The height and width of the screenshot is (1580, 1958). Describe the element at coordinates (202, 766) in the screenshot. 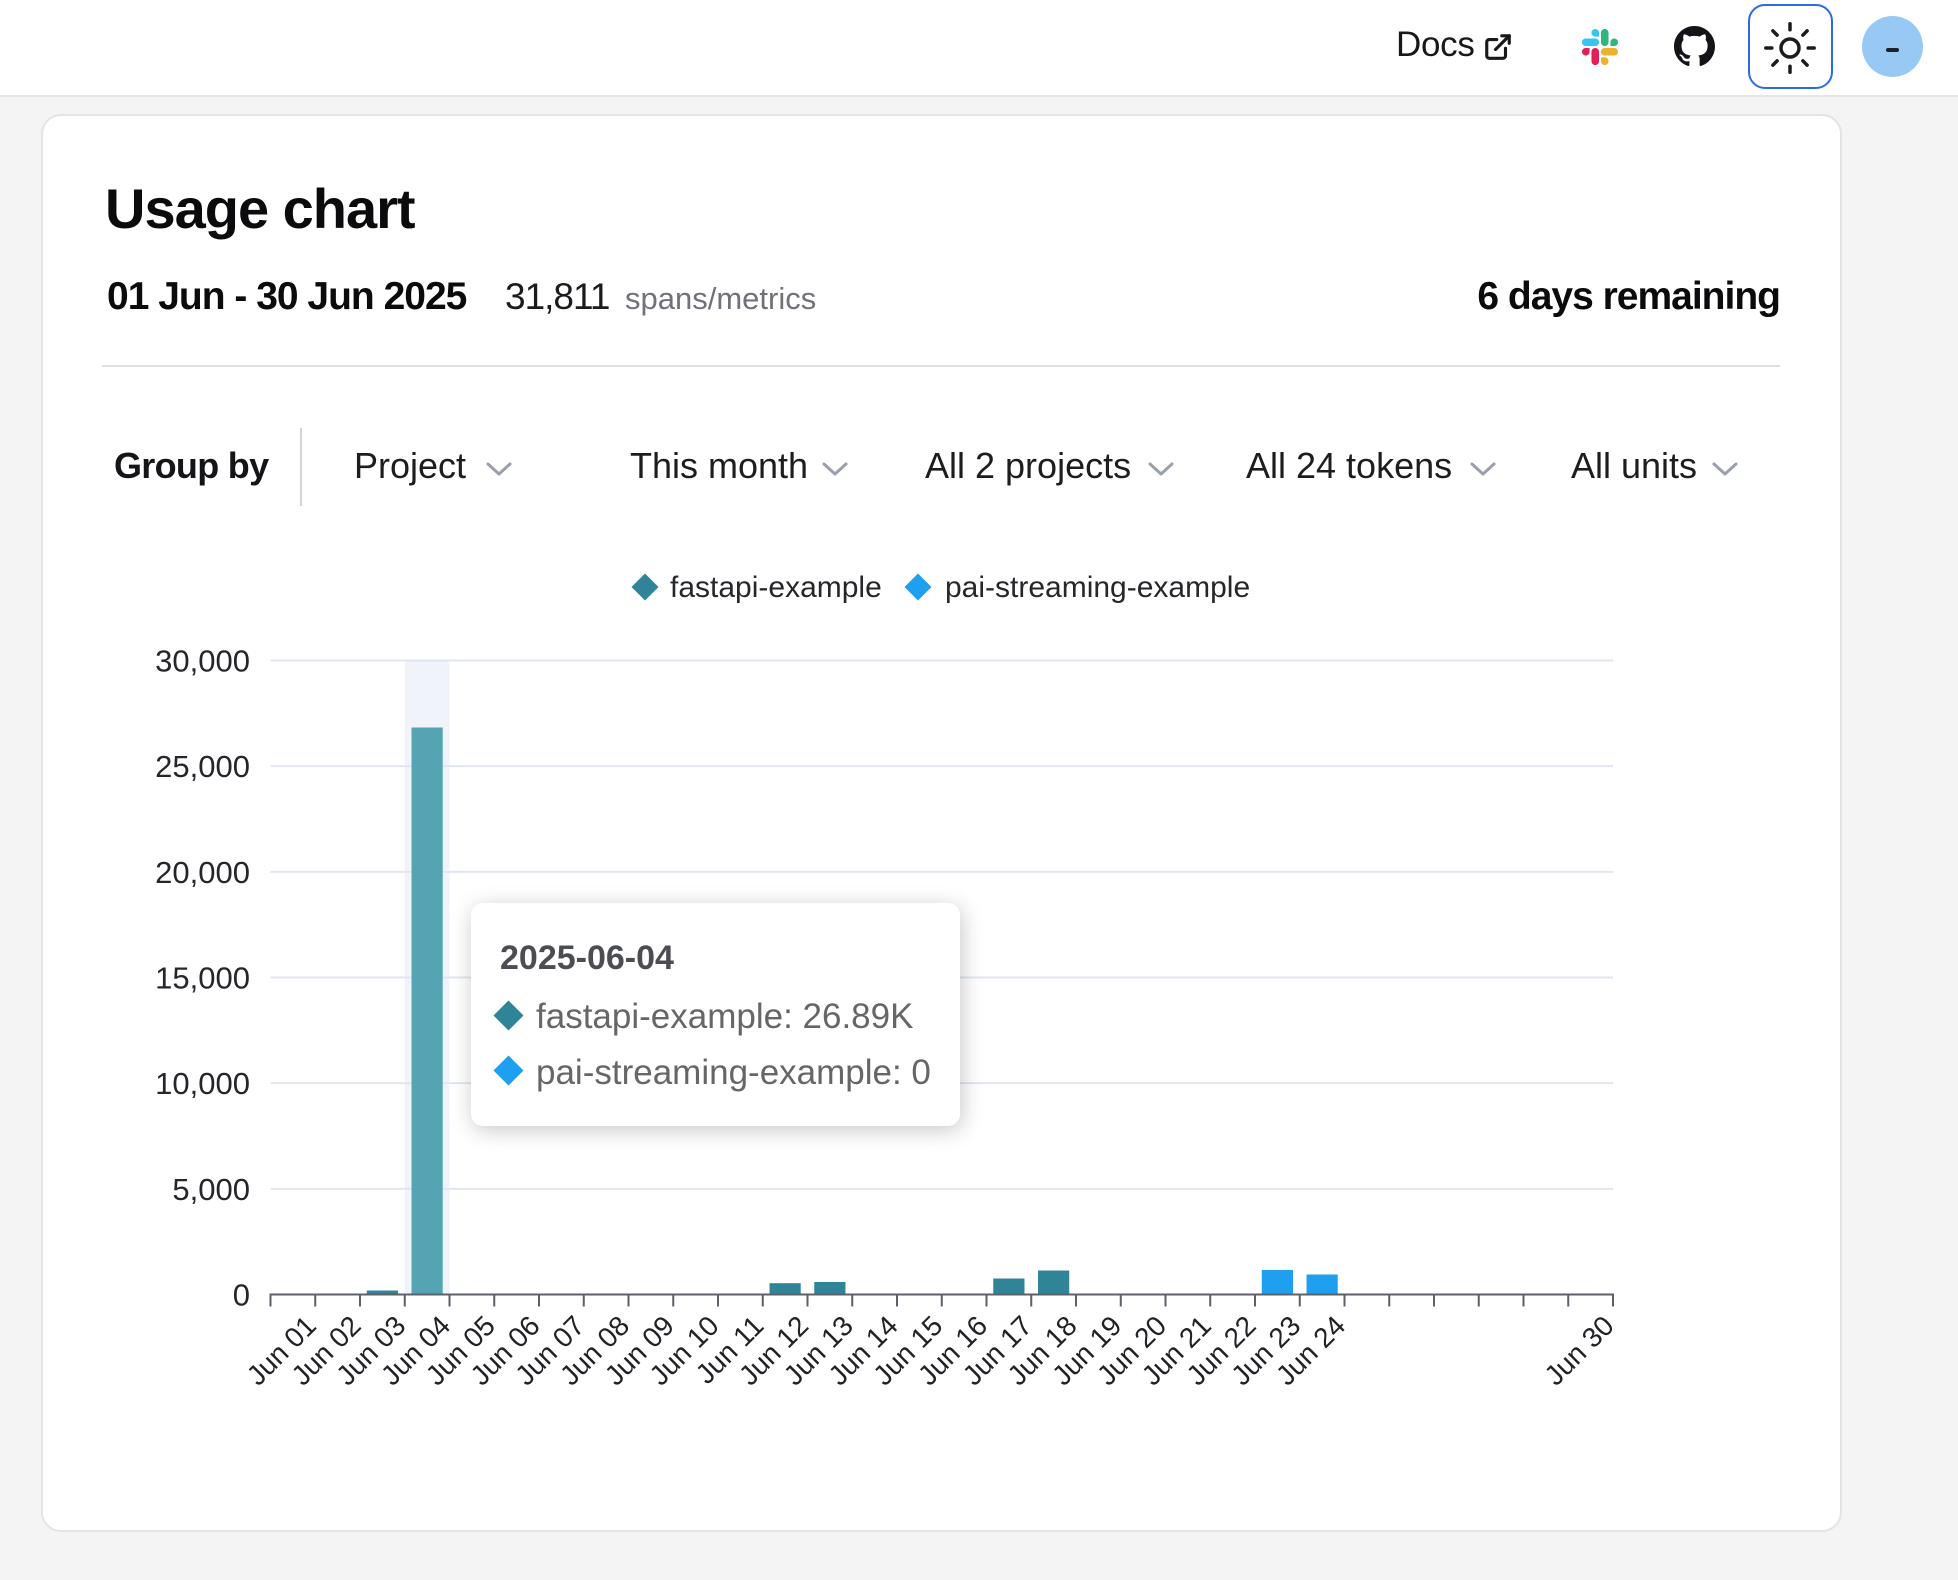

I see `svg-text: 25,000` at that location.